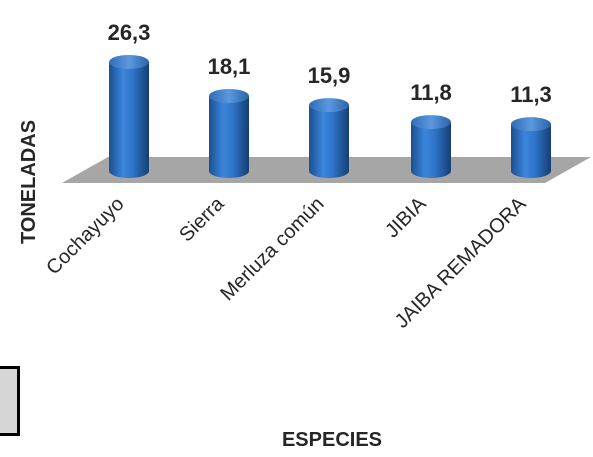  Describe the element at coordinates (10, 401) in the screenshot. I see `legend-box` at that location.